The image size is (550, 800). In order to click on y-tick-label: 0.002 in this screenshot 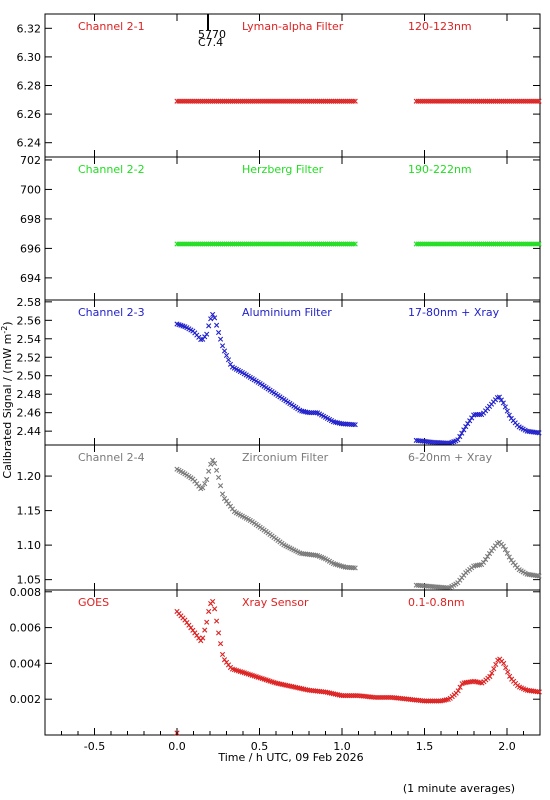, I will do `click(26, 699)`.